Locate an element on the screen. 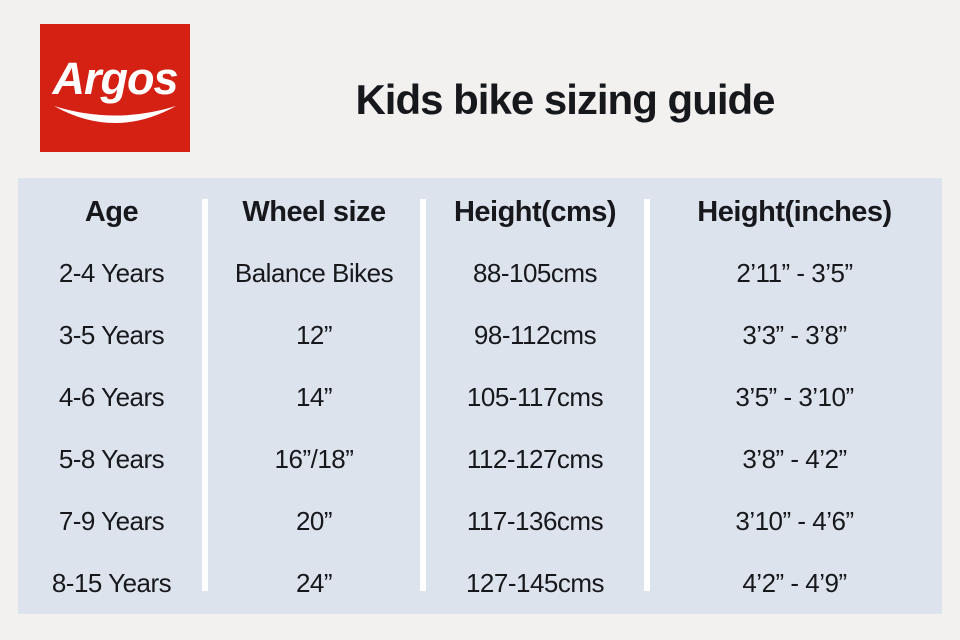  cell-wheel-size: 12” is located at coordinates (314, 334).